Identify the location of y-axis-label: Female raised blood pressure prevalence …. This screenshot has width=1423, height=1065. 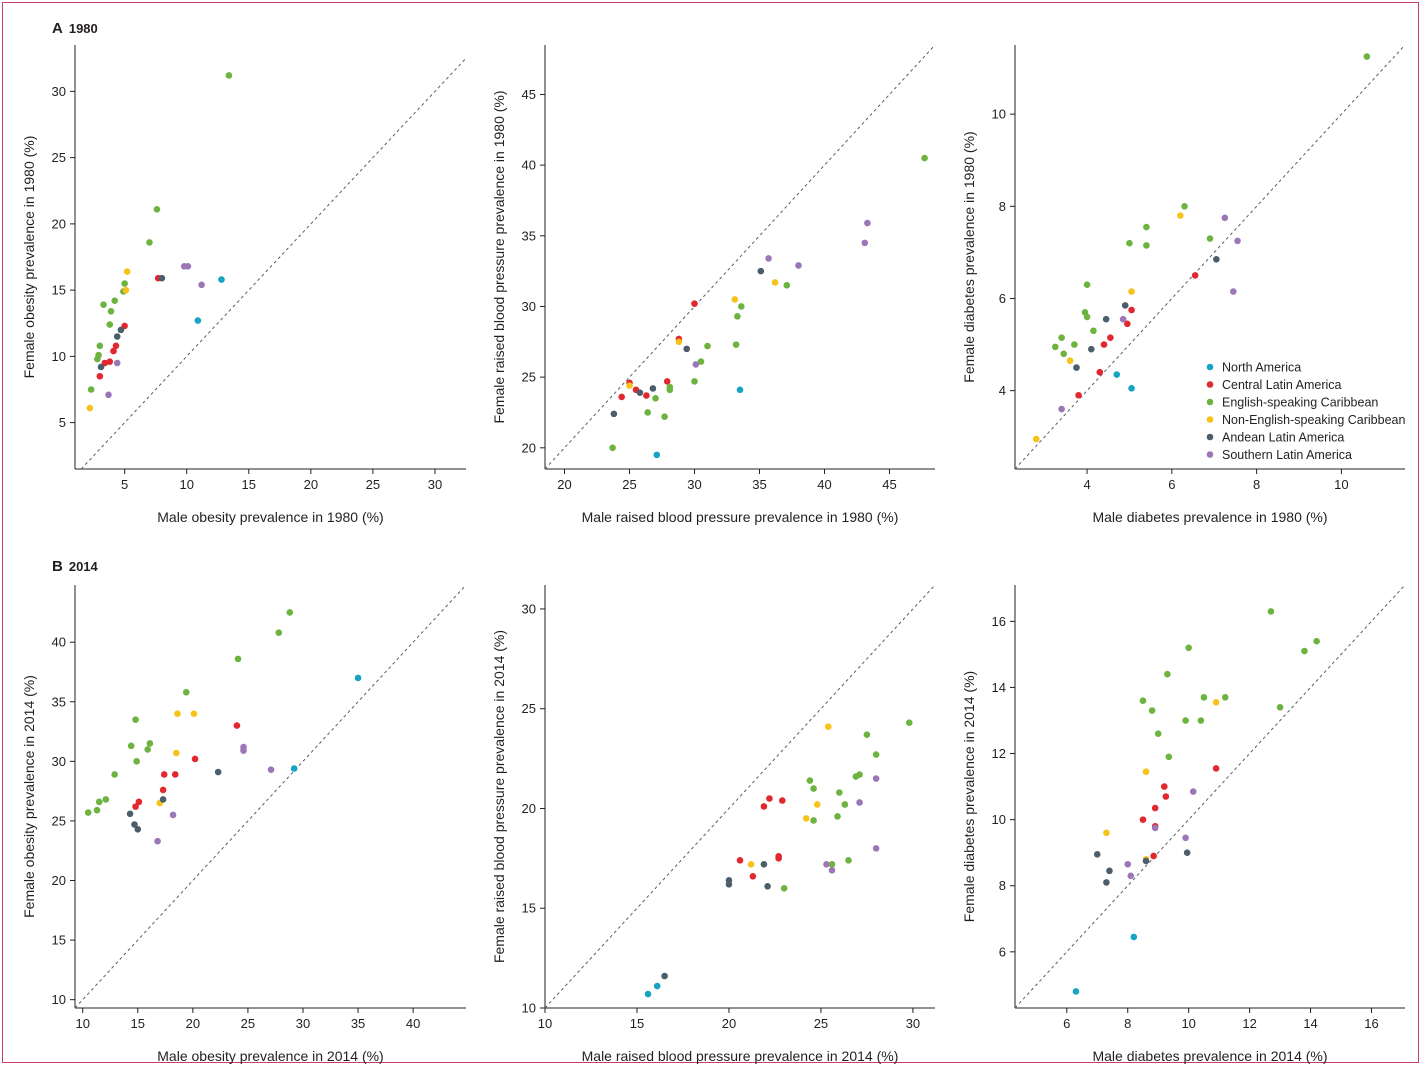
(499, 796).